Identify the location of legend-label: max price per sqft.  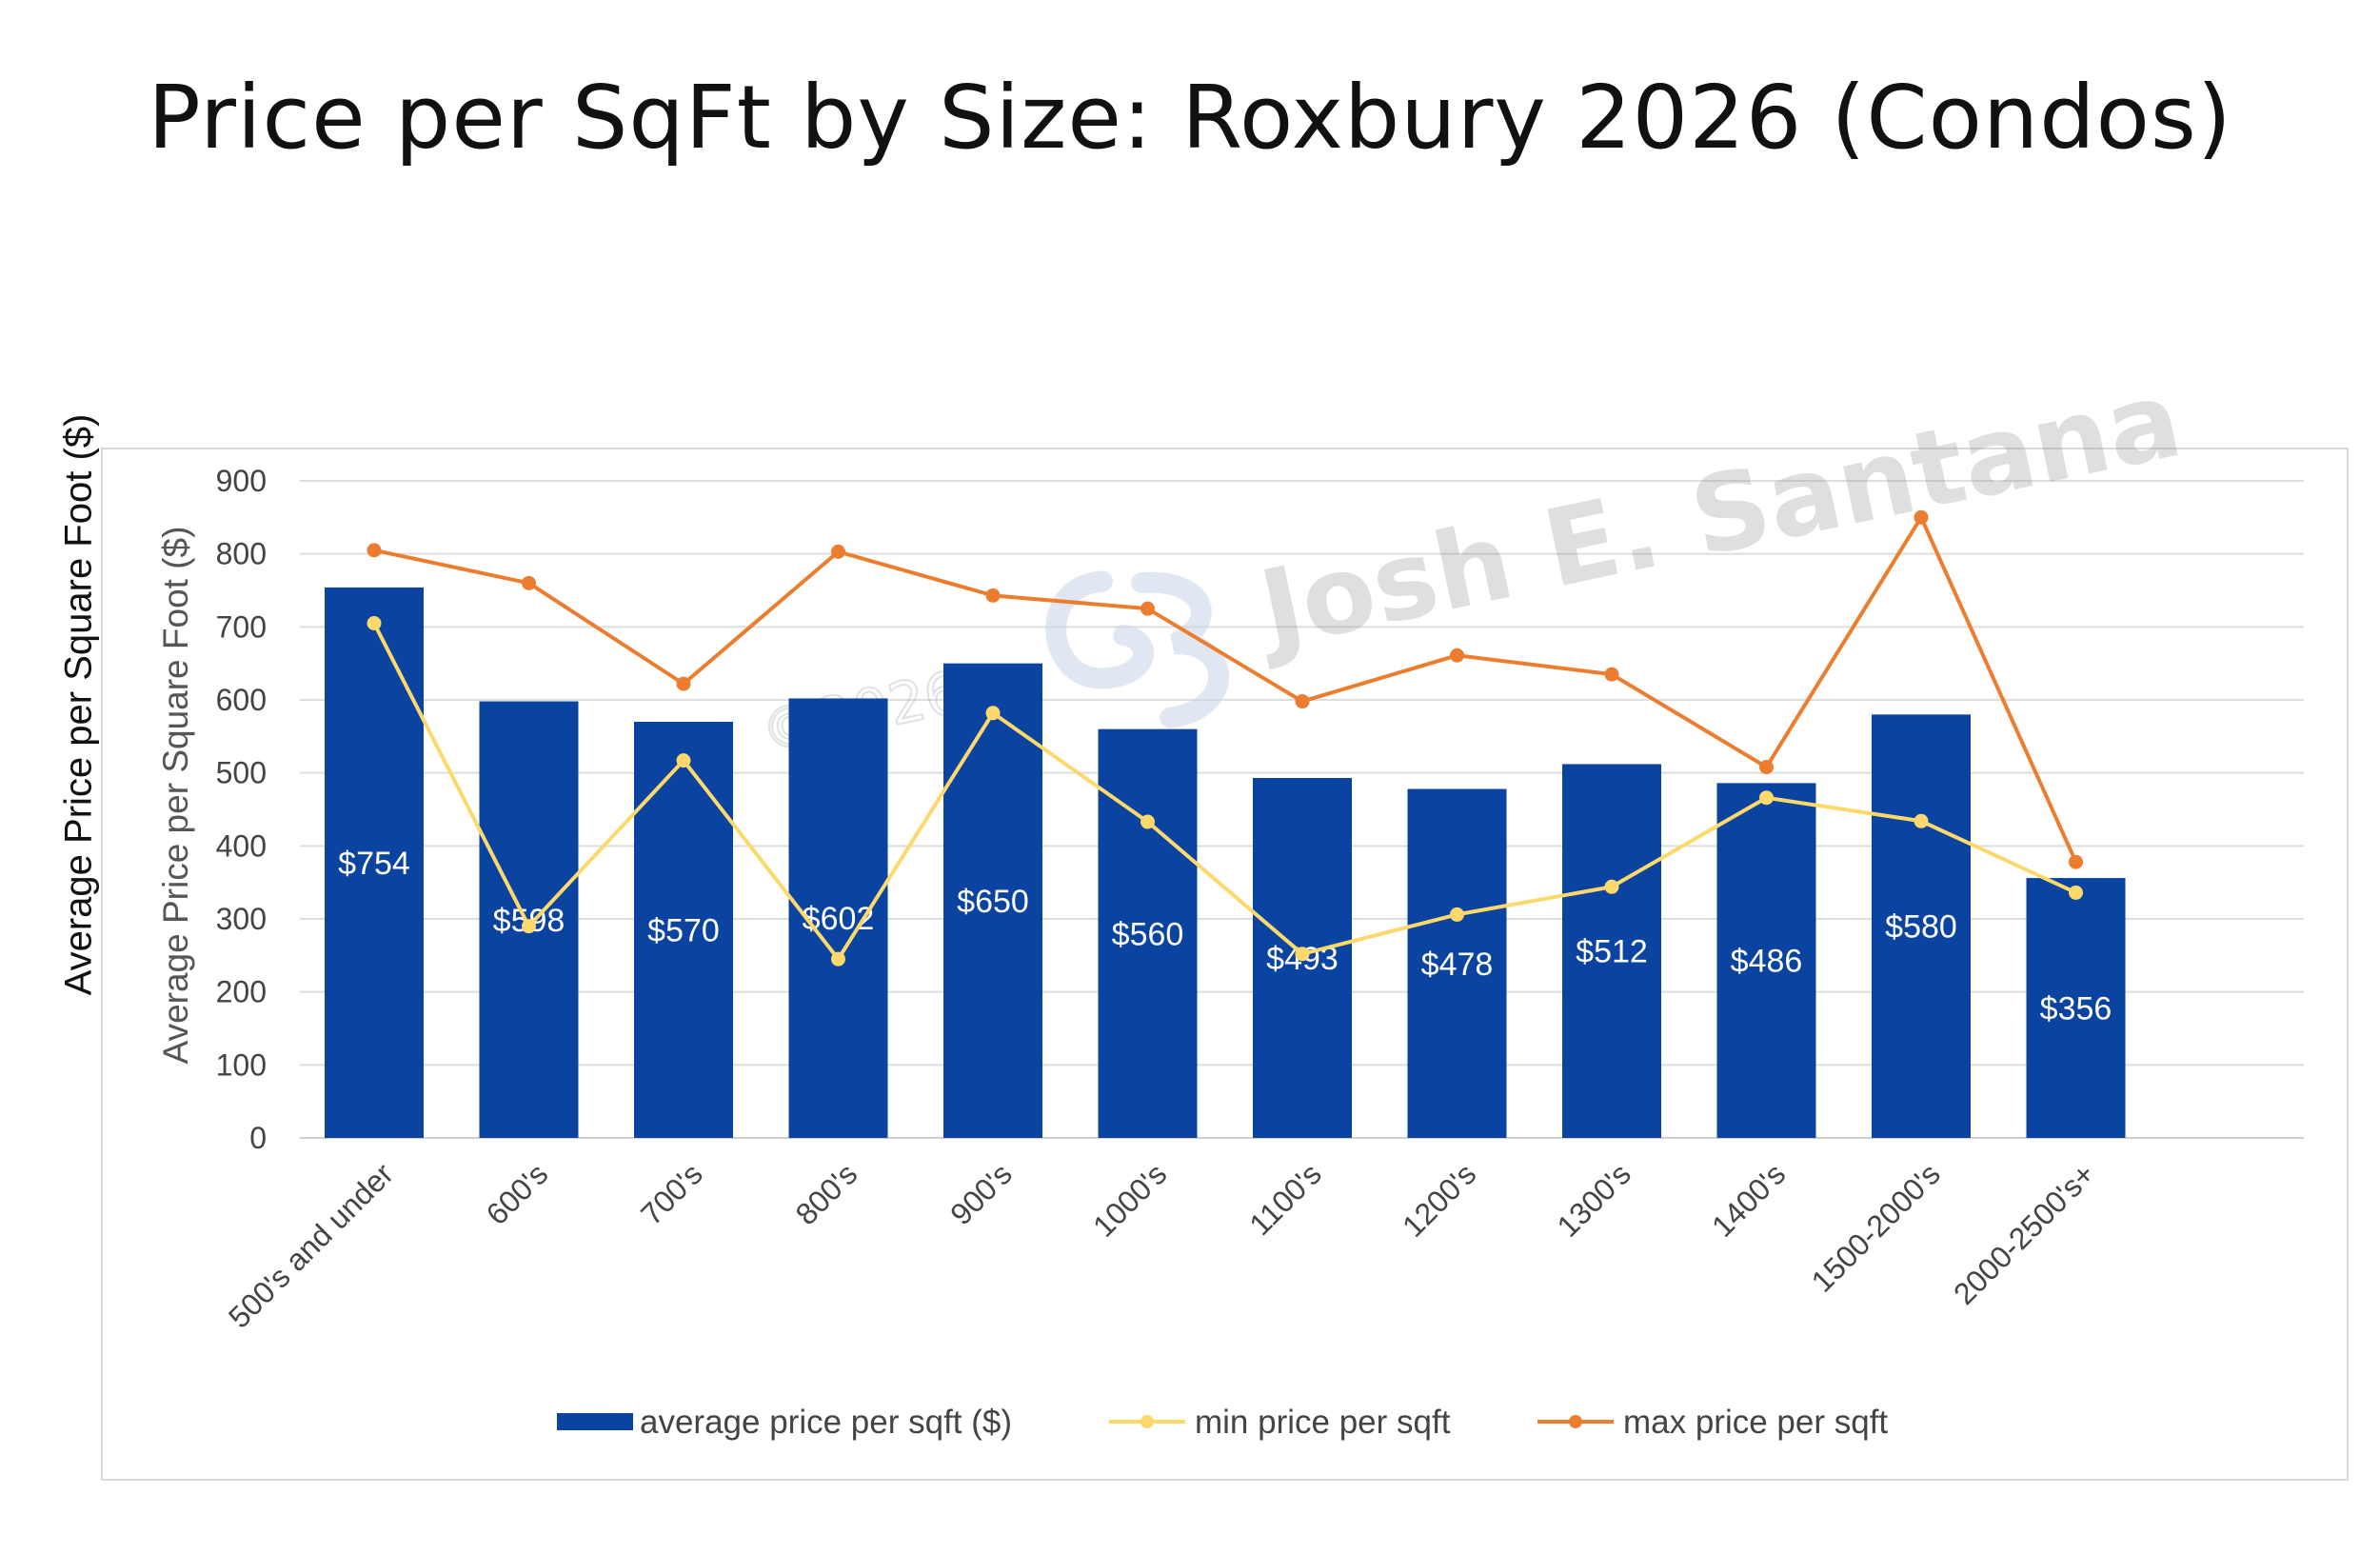
(1755, 1423).